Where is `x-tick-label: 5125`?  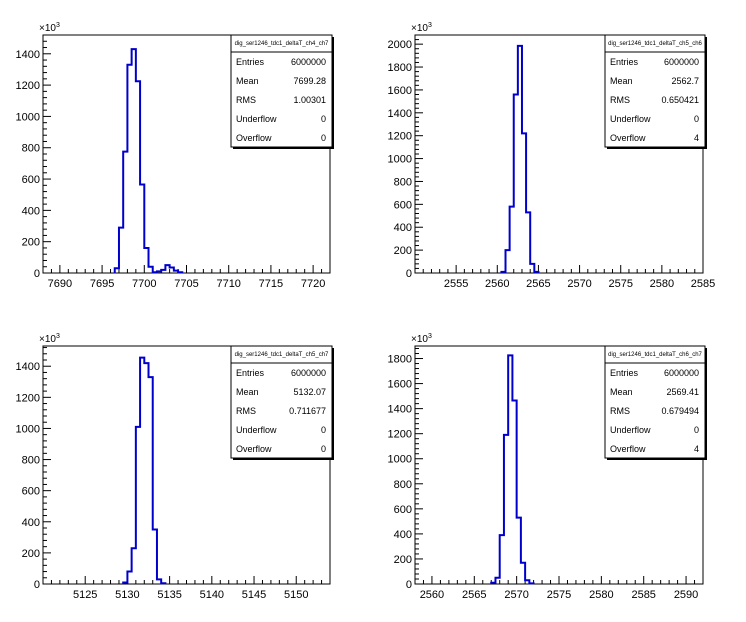 x-tick-label: 5125 is located at coordinates (85, 595).